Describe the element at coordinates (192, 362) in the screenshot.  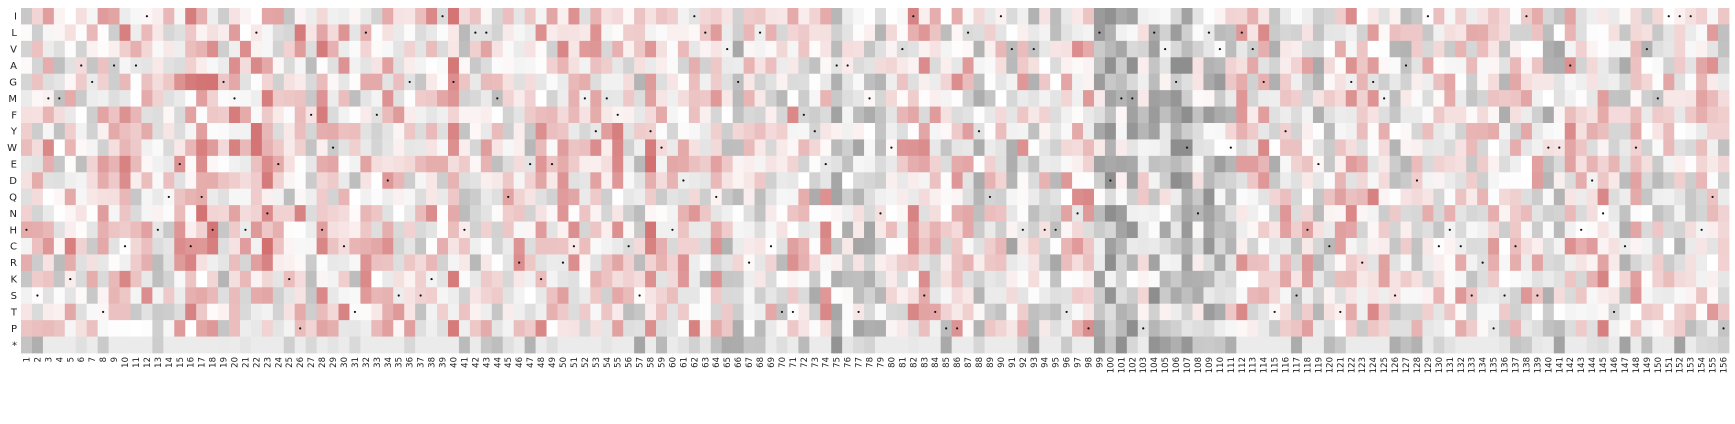
I see `x-tick-label: 16` at that location.